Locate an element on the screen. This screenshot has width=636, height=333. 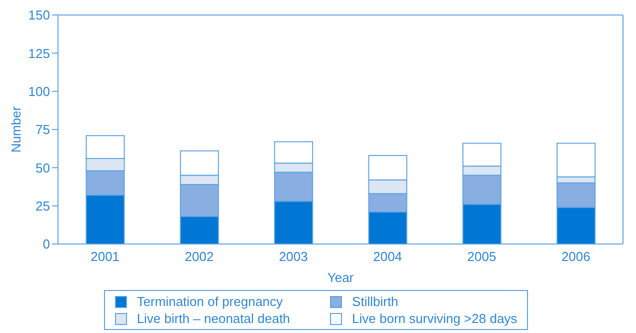
x-tick-label: 2002 is located at coordinates (199, 256).